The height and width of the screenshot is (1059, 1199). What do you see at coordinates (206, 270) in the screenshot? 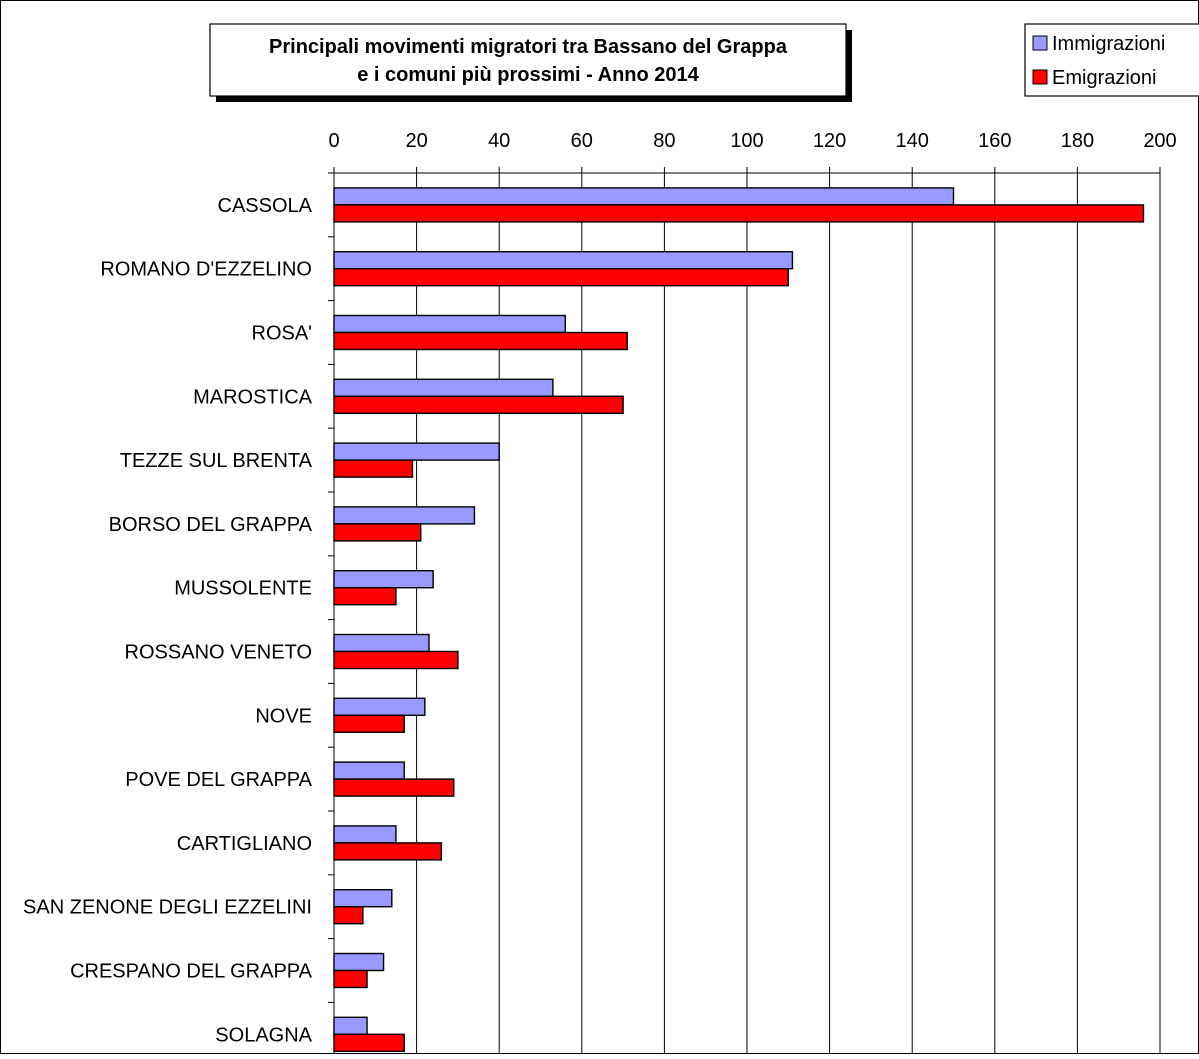
I see `category-label-romano-d-ezzelino: ROMANO D'EZZELINO` at bounding box center [206, 270].